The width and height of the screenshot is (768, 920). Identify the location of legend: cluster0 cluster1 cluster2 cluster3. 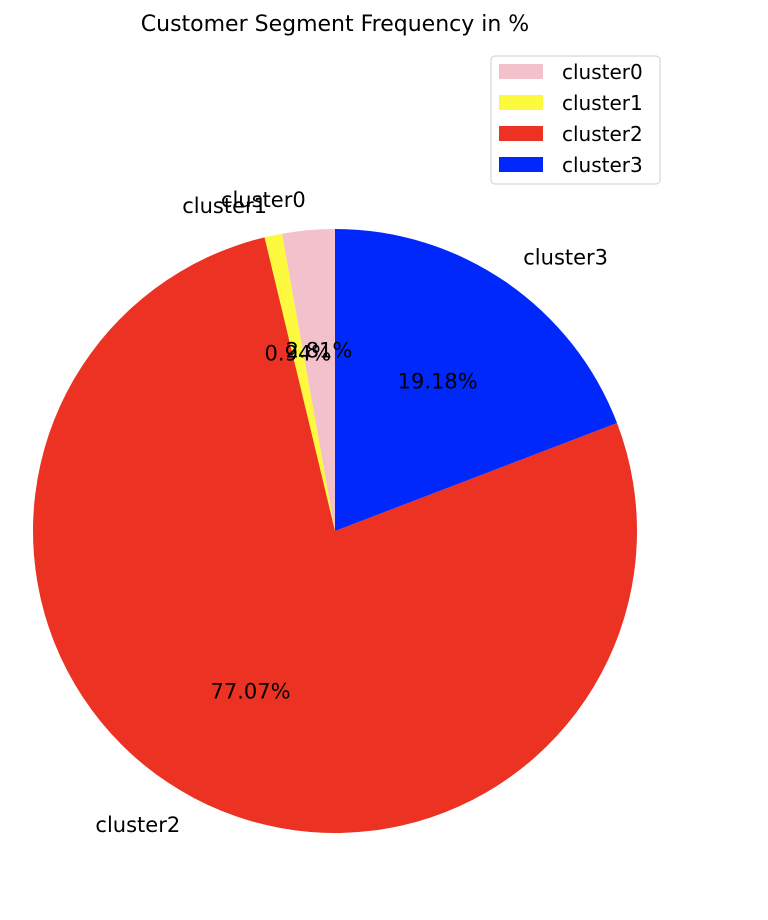
(575, 120).